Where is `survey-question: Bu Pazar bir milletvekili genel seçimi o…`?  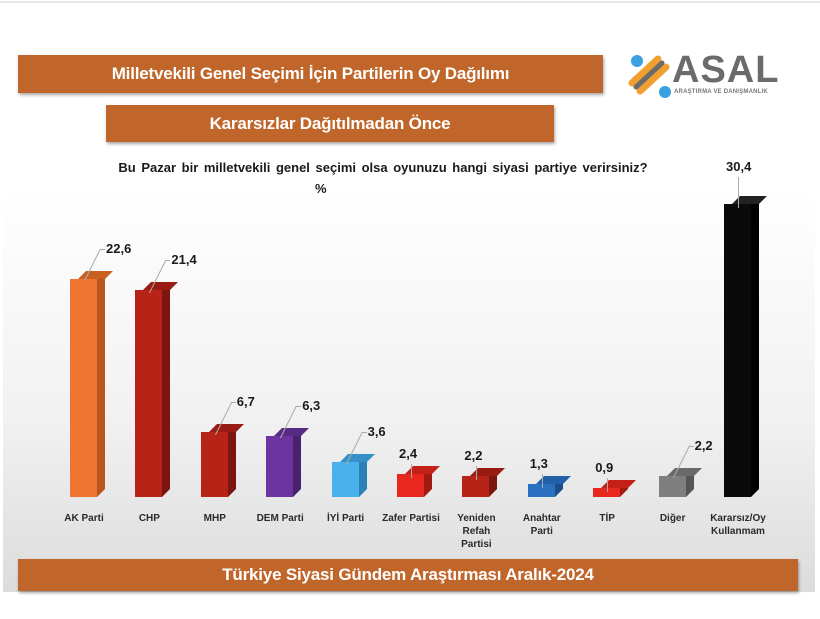 survey-question: Bu Pazar bir milletvekili genel seçimi o… is located at coordinates (383, 167).